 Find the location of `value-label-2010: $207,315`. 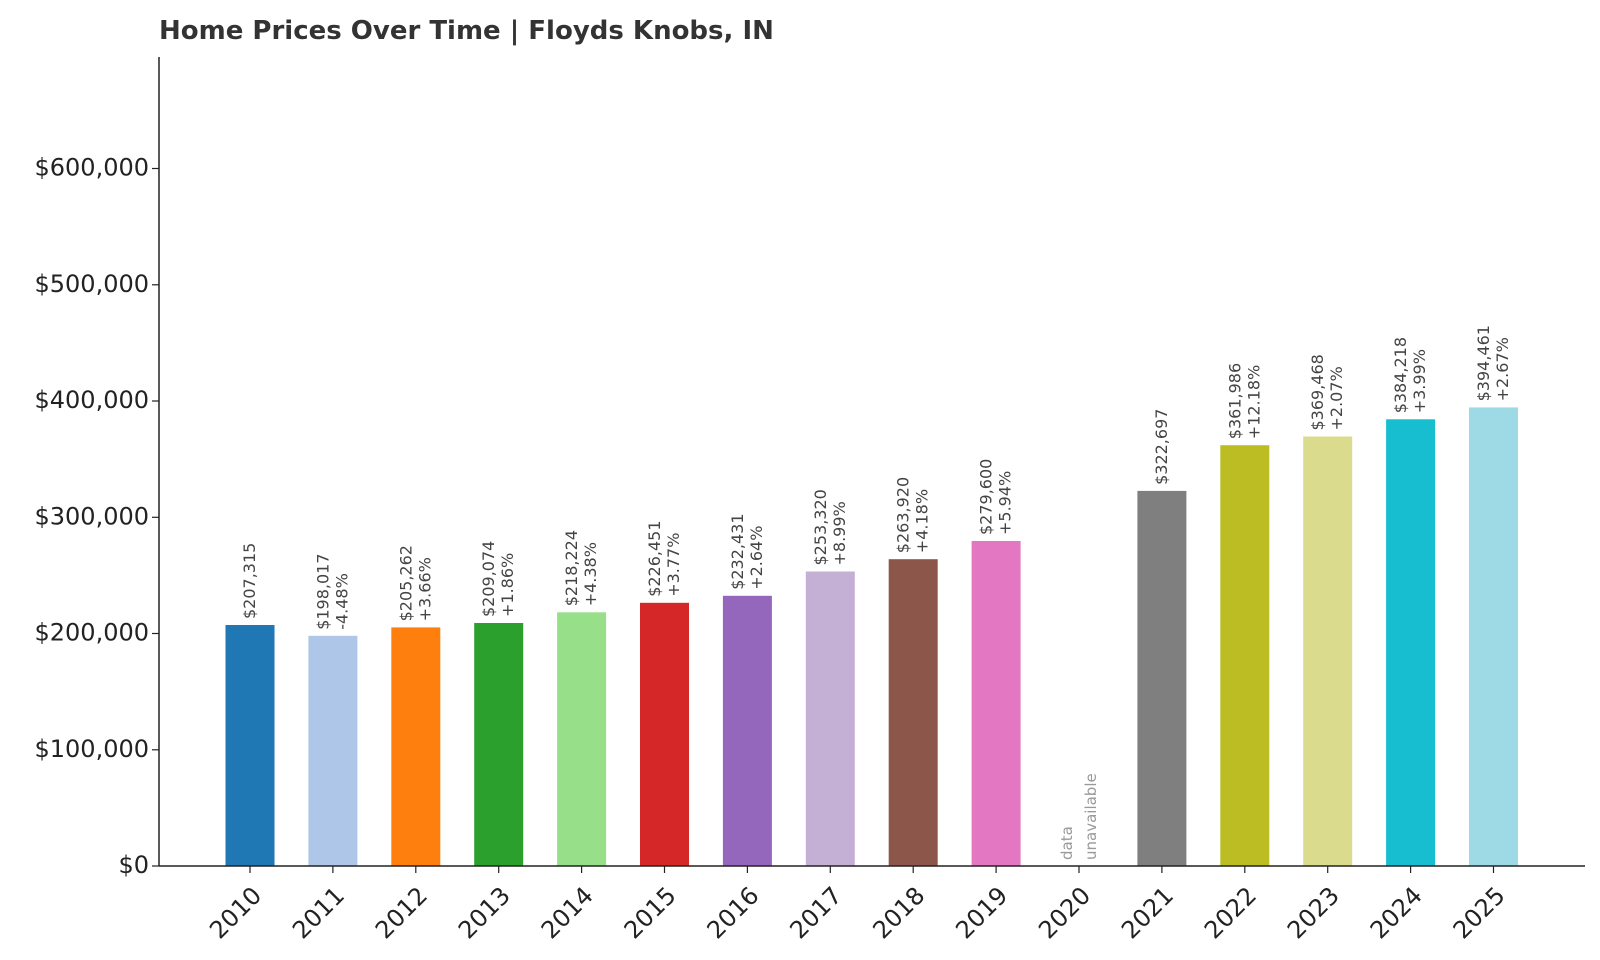

value-label-2010: $207,315 is located at coordinates (249, 581).